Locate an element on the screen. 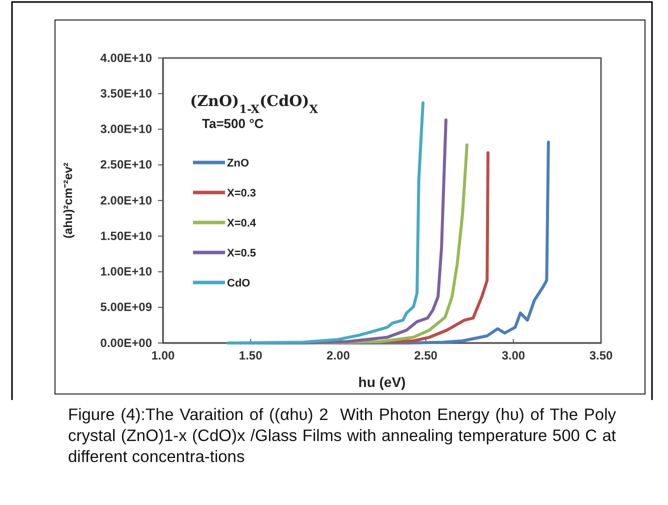 Image resolution: width=668 pixels, height=505 pixels. legend-label: CdO is located at coordinates (239, 284).